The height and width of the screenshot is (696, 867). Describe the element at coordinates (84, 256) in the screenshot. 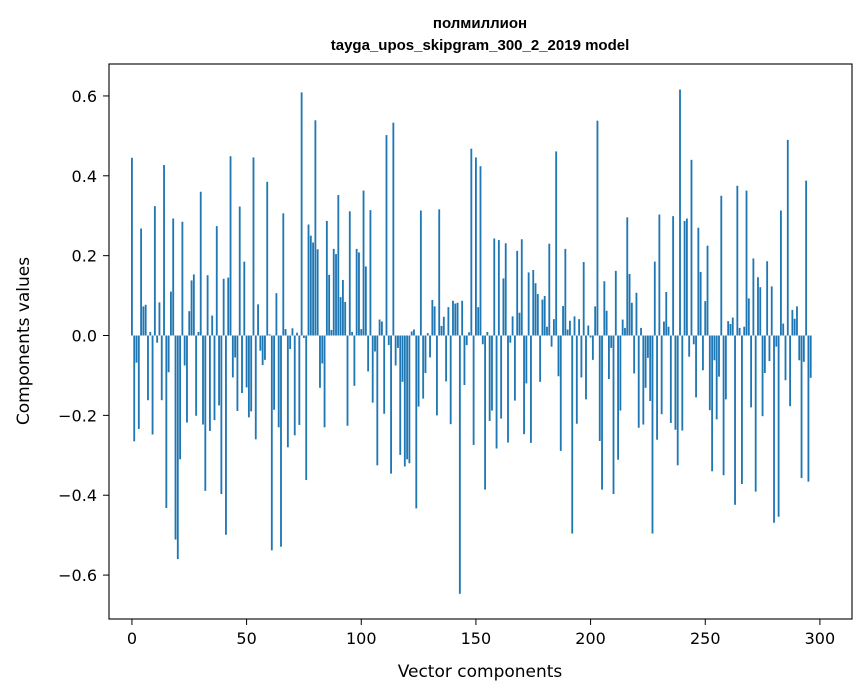

I see `y-tick-label-4: 0.2` at that location.